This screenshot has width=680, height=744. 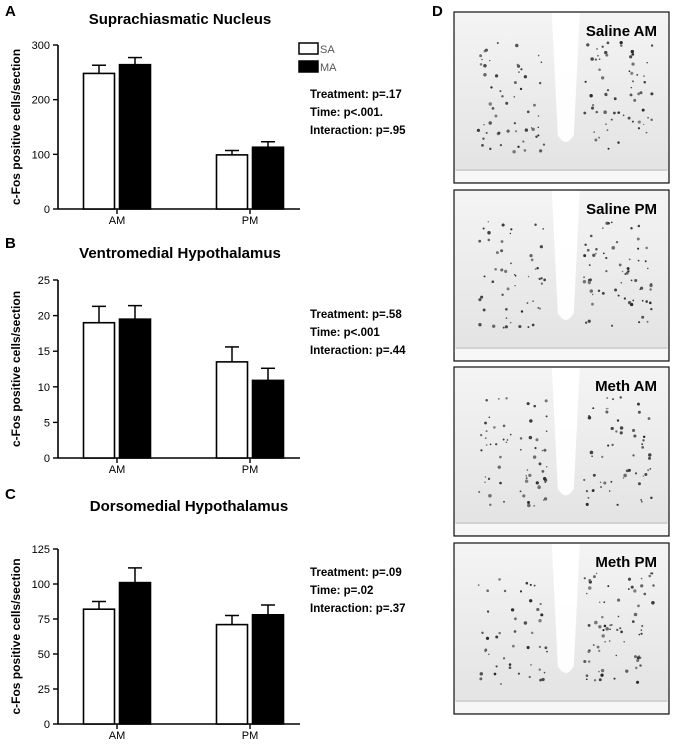 What do you see at coordinates (341, 591) in the screenshot?
I see `stat-line: Time: p=.02` at bounding box center [341, 591].